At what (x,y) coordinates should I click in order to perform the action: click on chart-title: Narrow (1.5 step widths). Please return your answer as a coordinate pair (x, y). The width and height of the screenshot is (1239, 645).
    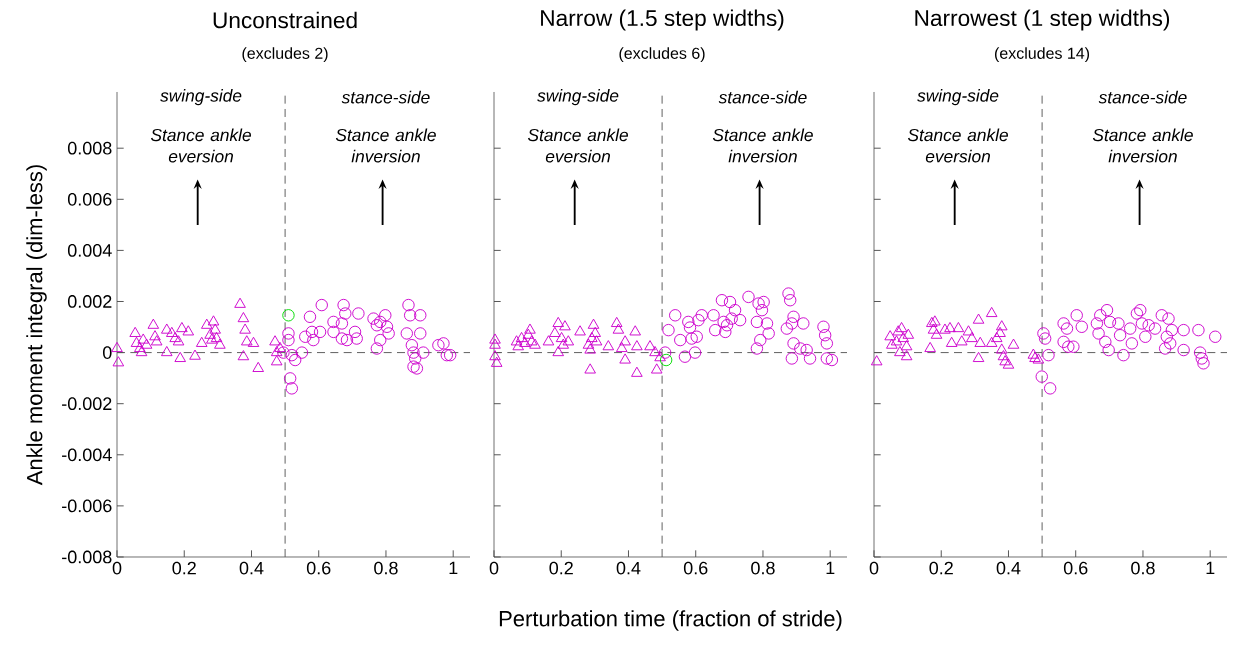
    Looking at the image, I should click on (662, 20).